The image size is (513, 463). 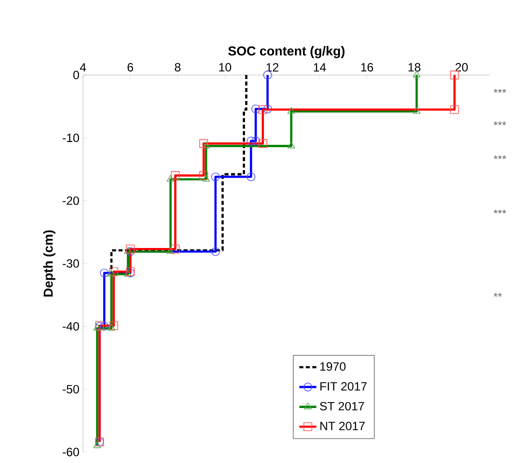 I want to click on legend-label: ST 2017, so click(x=342, y=406).